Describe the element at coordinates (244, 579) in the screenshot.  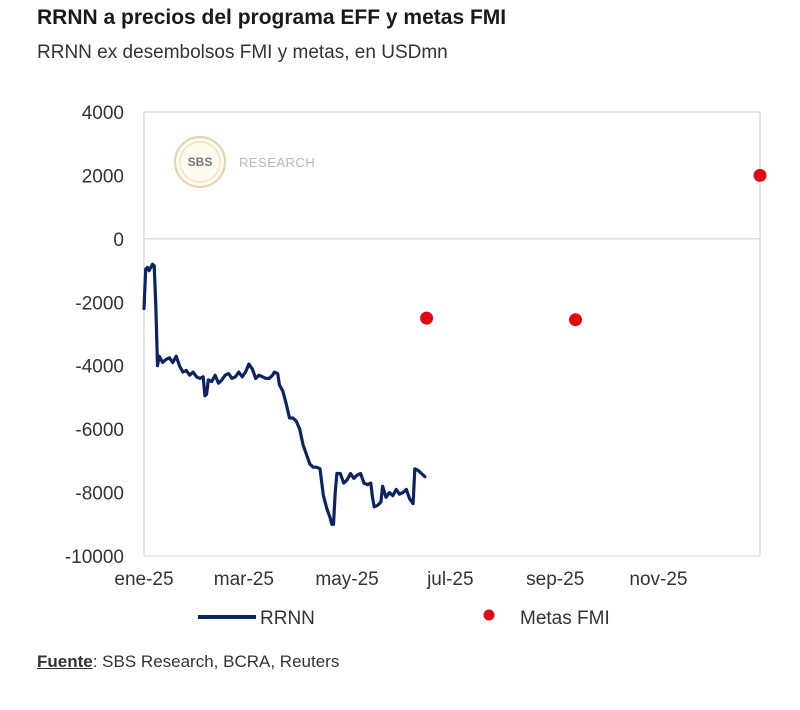
I see `x-tick-label: mar-25` at that location.